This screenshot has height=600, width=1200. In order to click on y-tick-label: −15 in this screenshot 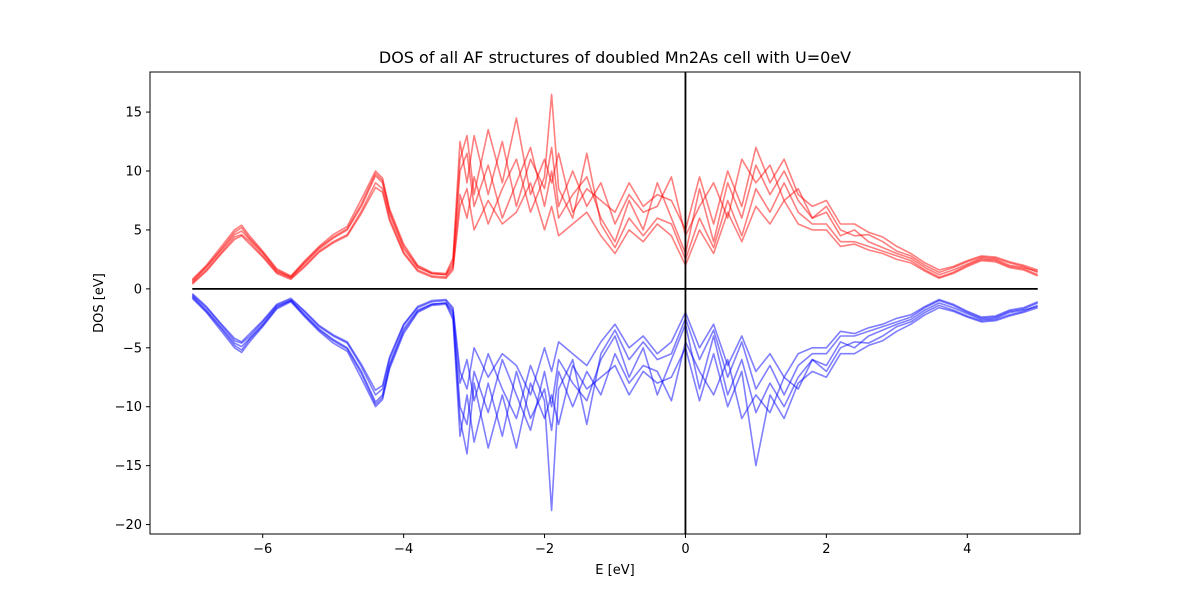, I will do `click(128, 466)`.